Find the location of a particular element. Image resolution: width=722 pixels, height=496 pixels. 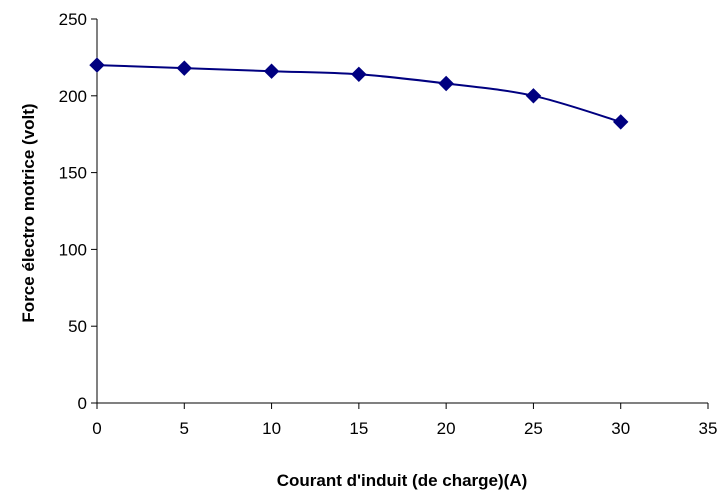

y-tick-label: 50 is located at coordinates (77, 326).